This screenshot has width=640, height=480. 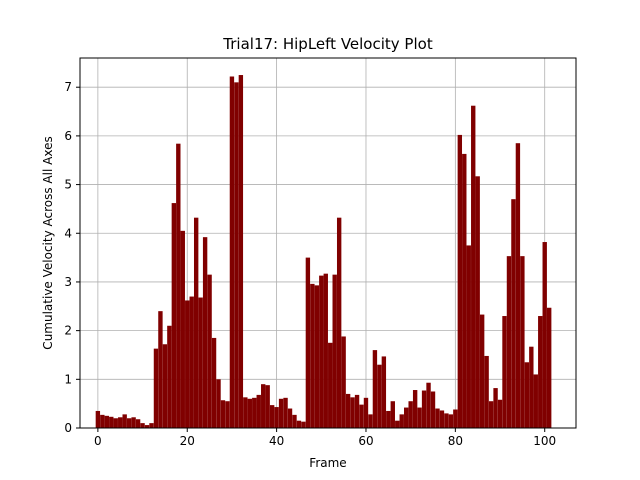 What do you see at coordinates (187, 441) in the screenshot?
I see `x-tick-label: 20` at bounding box center [187, 441].